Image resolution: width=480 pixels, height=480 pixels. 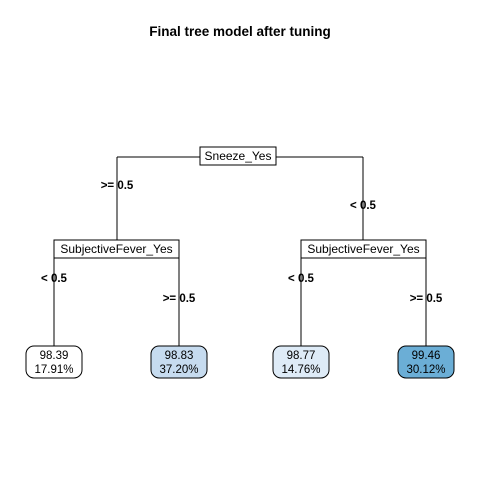 I want to click on leaf-node: 98.83 37.20%, so click(x=179, y=362).